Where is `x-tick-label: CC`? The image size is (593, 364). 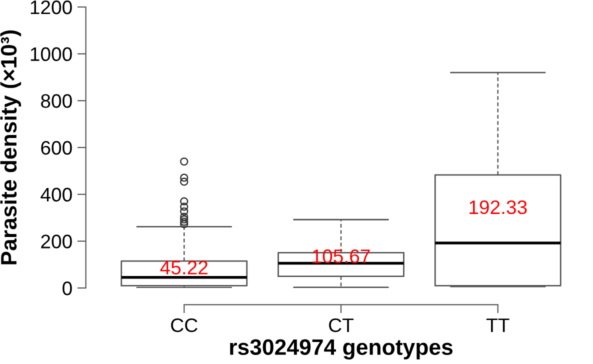
x-tick-label: CC is located at coordinates (184, 325).